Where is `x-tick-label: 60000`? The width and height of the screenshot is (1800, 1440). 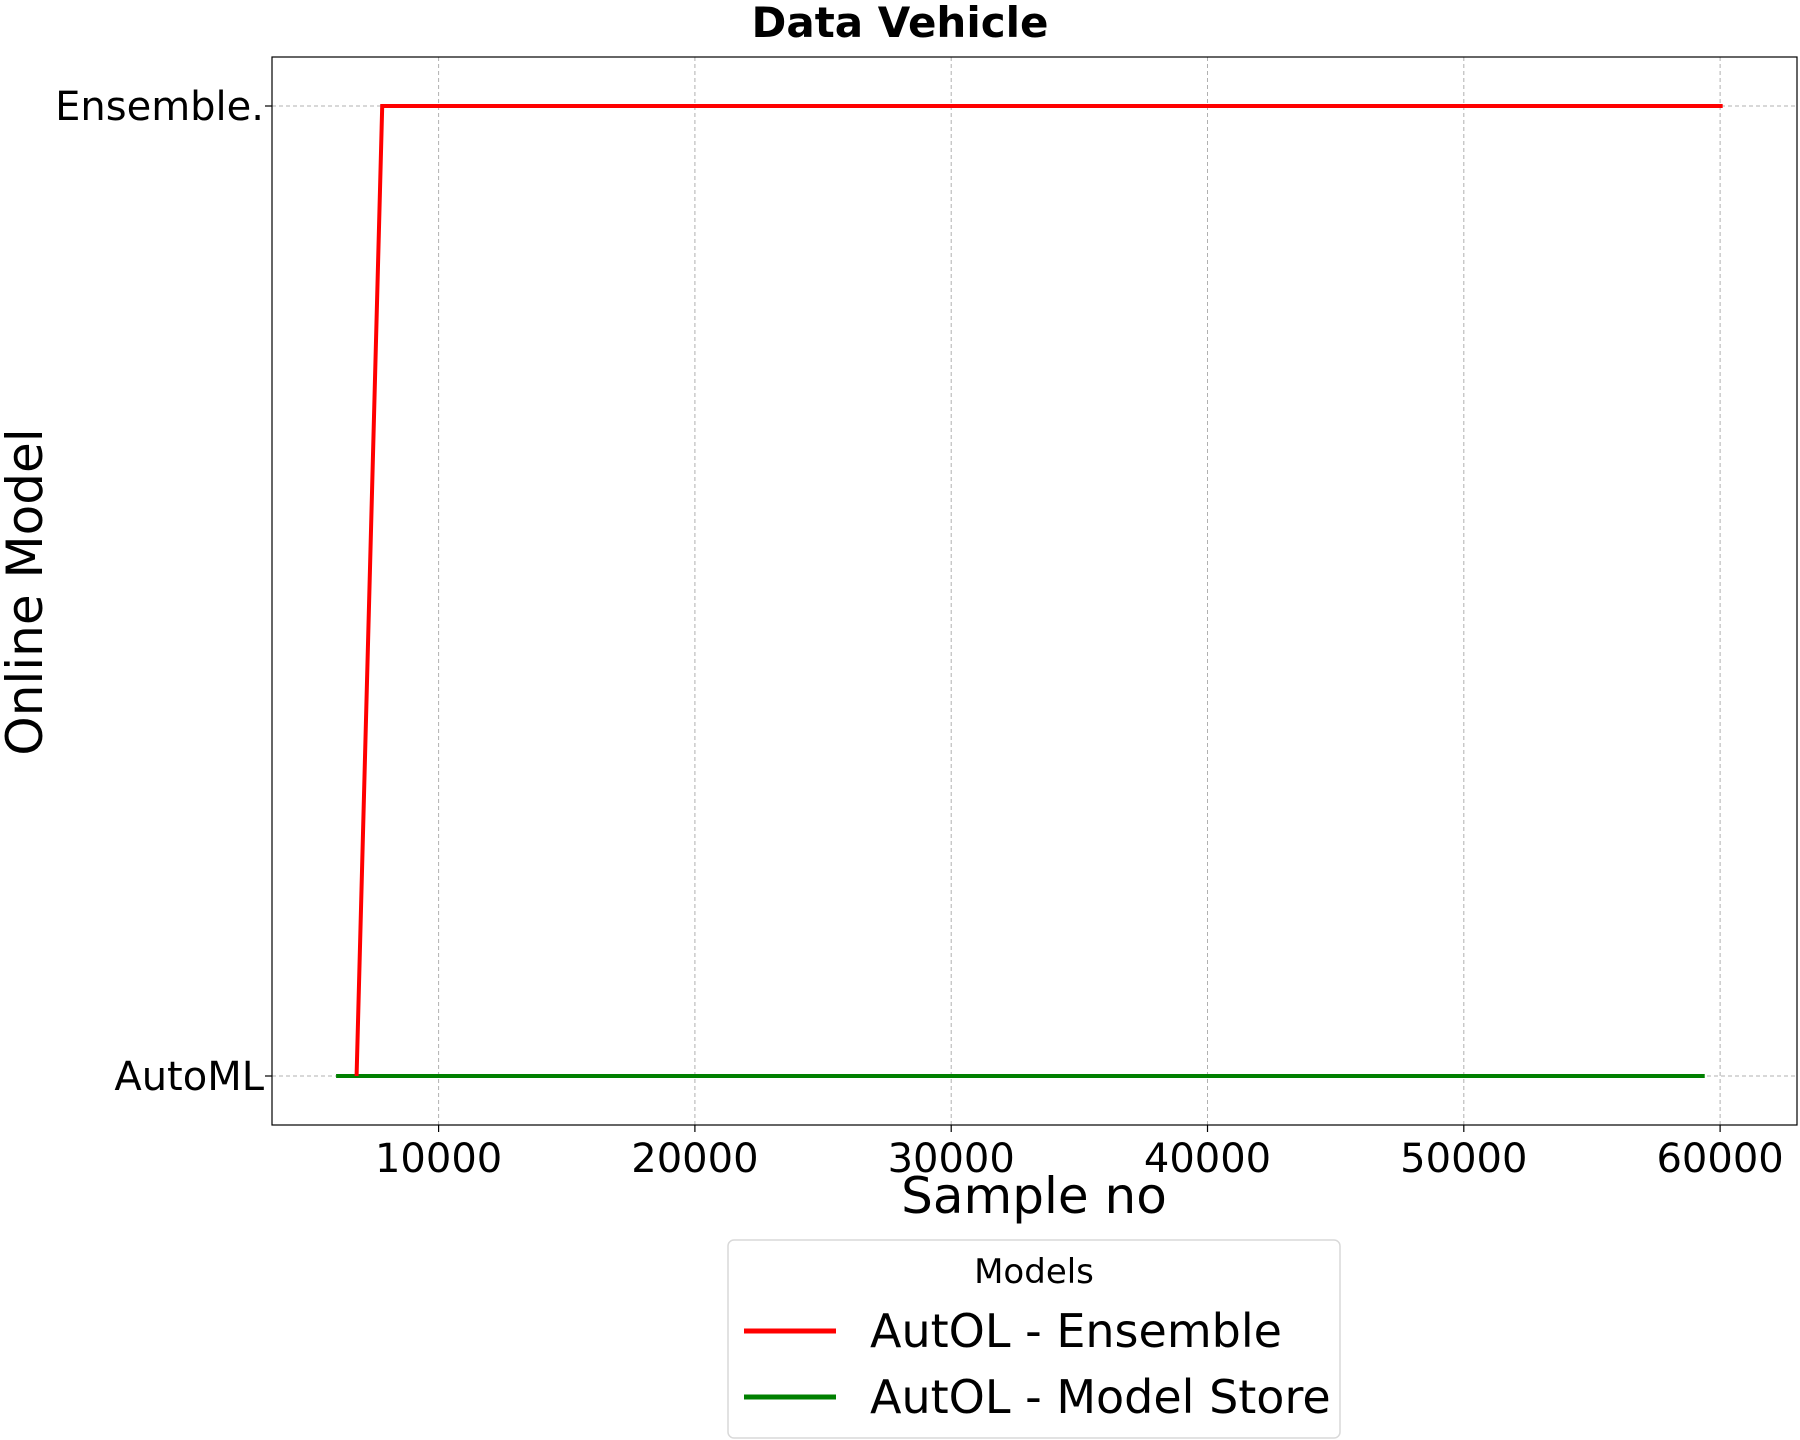
x-tick-label: 60000 is located at coordinates (1719, 1159).